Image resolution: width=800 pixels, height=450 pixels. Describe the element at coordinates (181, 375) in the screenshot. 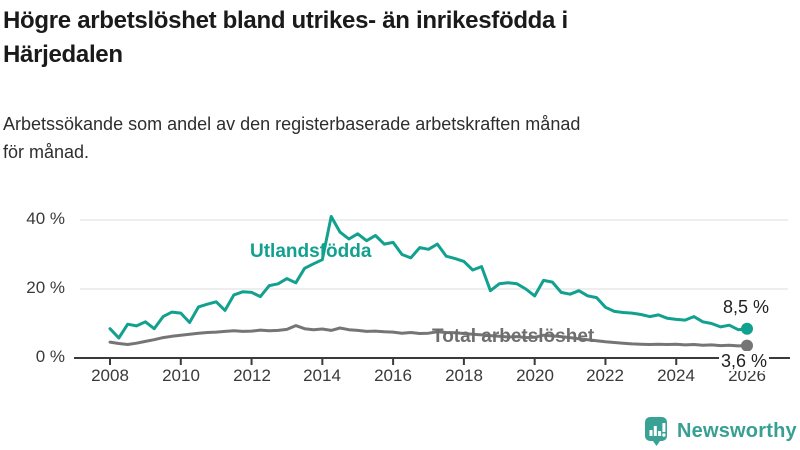

I see `x-tick-label: 2010` at that location.